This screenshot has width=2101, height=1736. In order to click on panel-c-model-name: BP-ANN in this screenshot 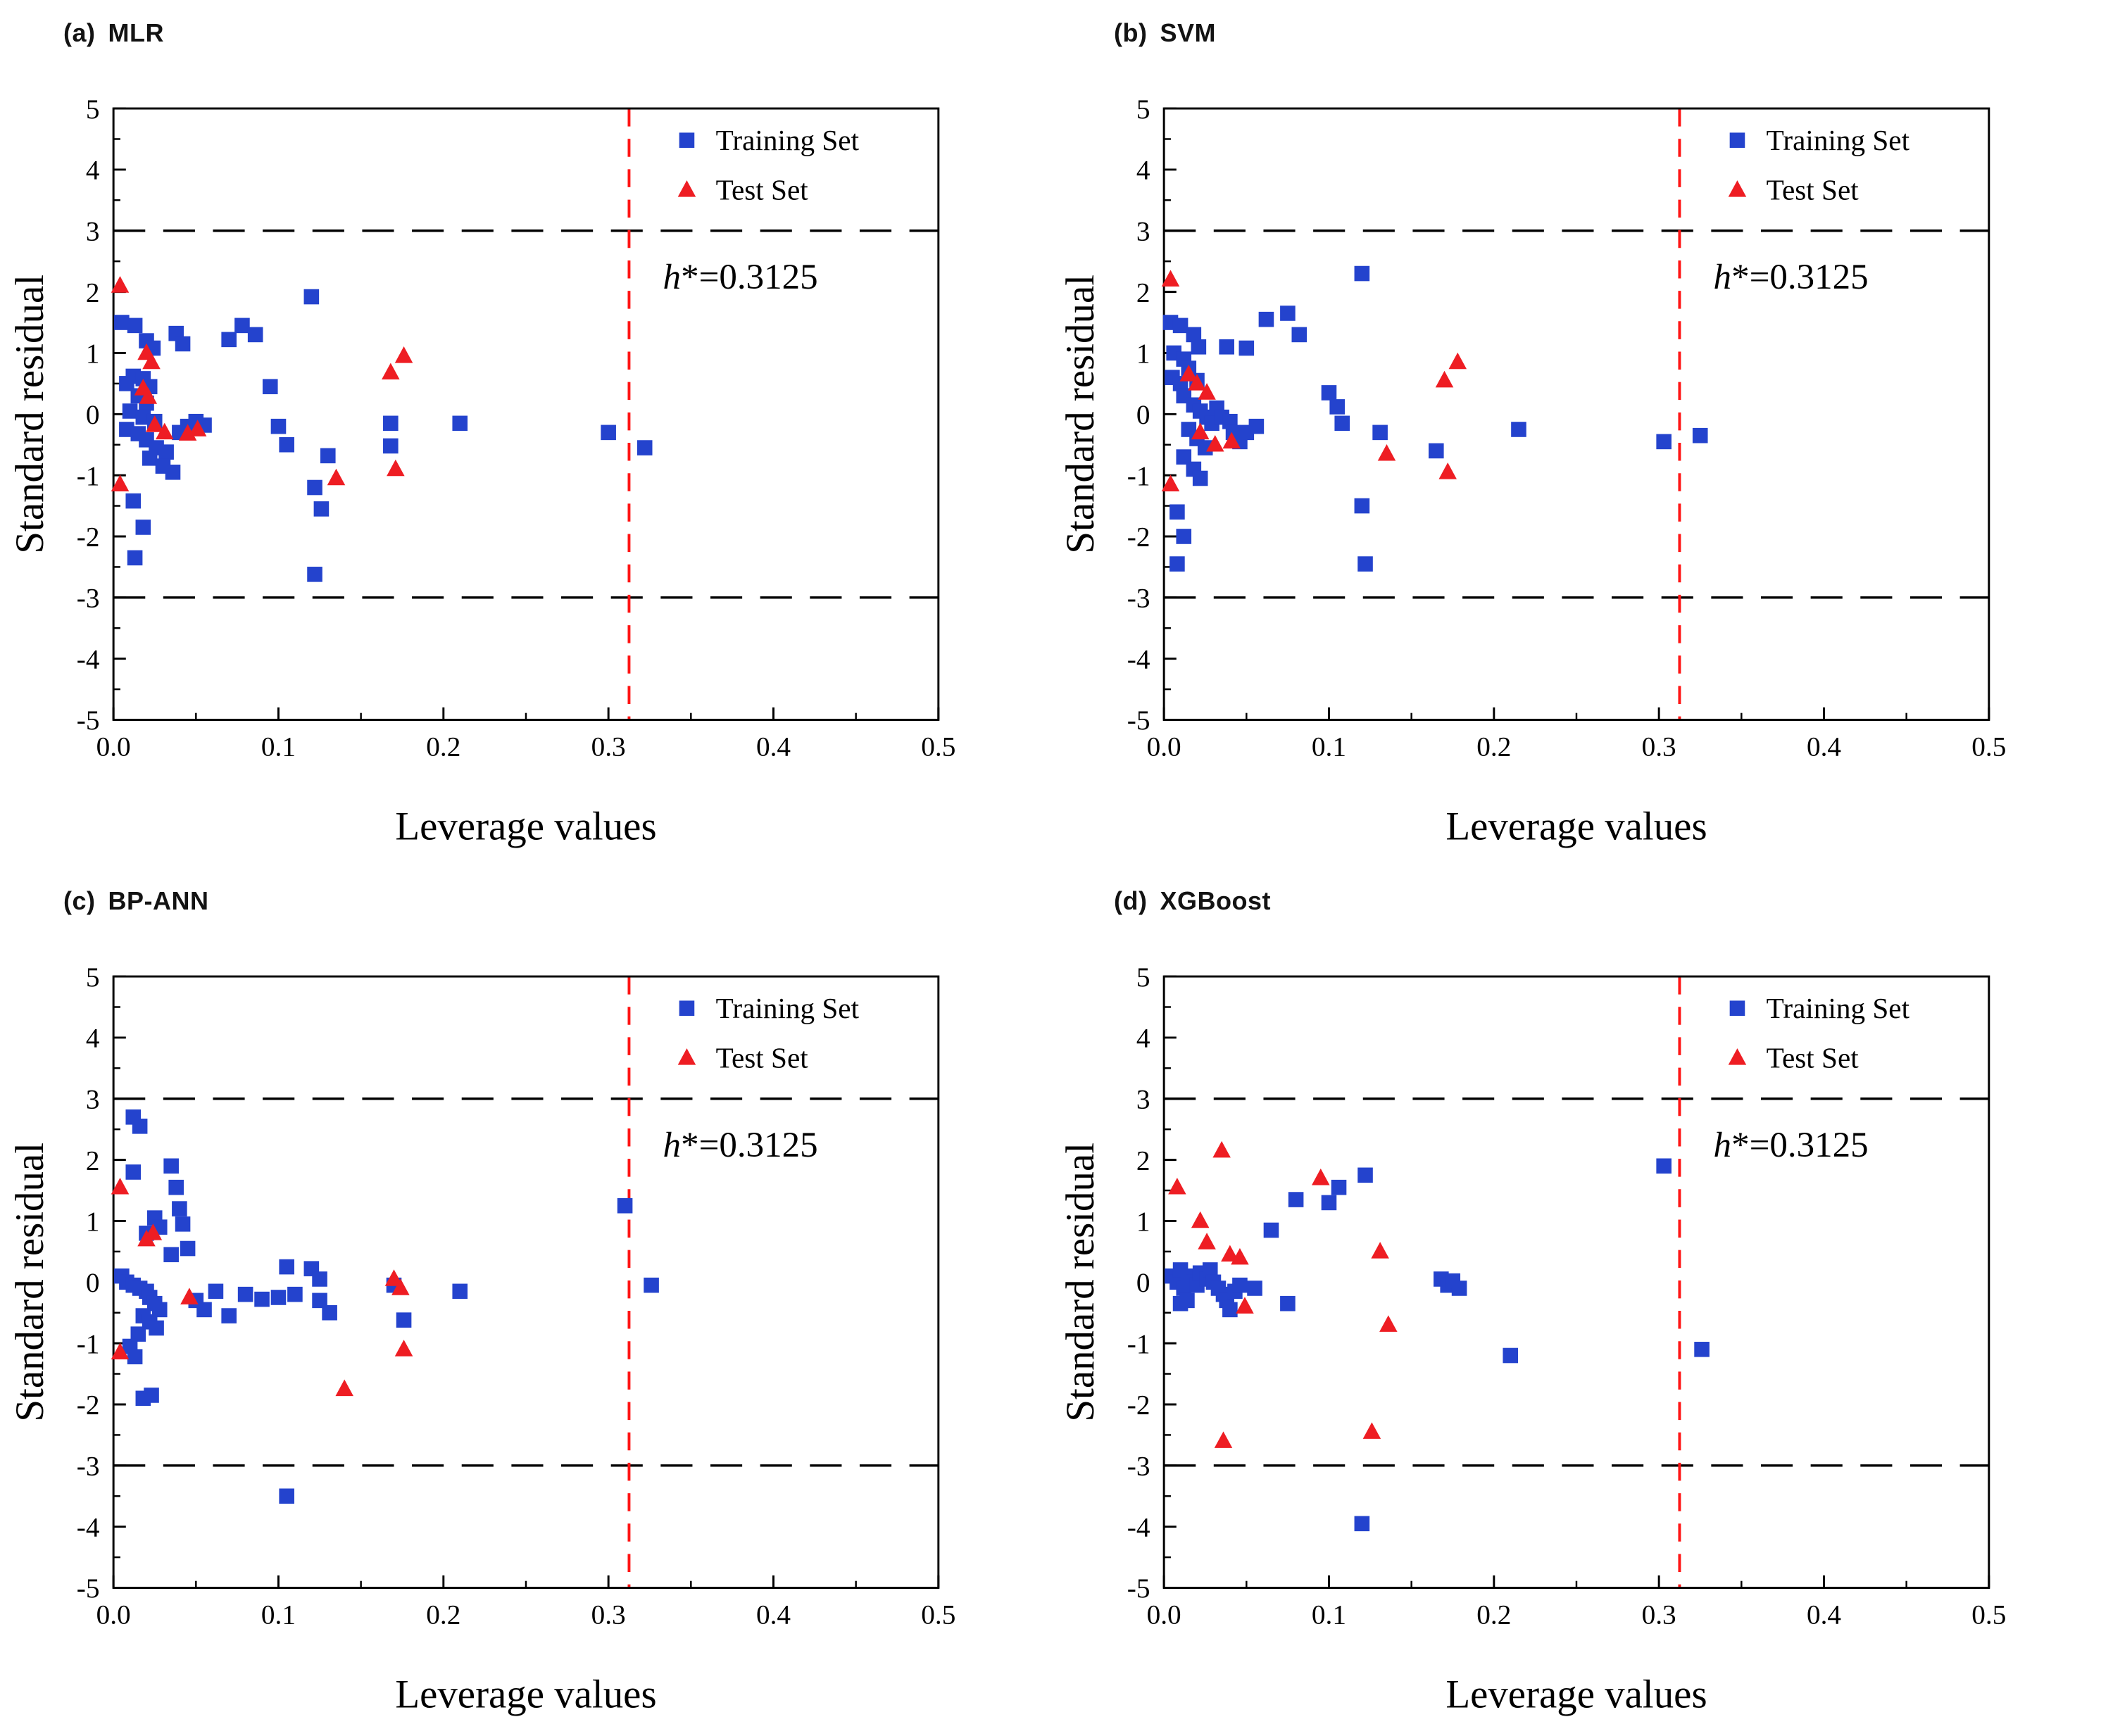, I will do `click(158, 900)`.